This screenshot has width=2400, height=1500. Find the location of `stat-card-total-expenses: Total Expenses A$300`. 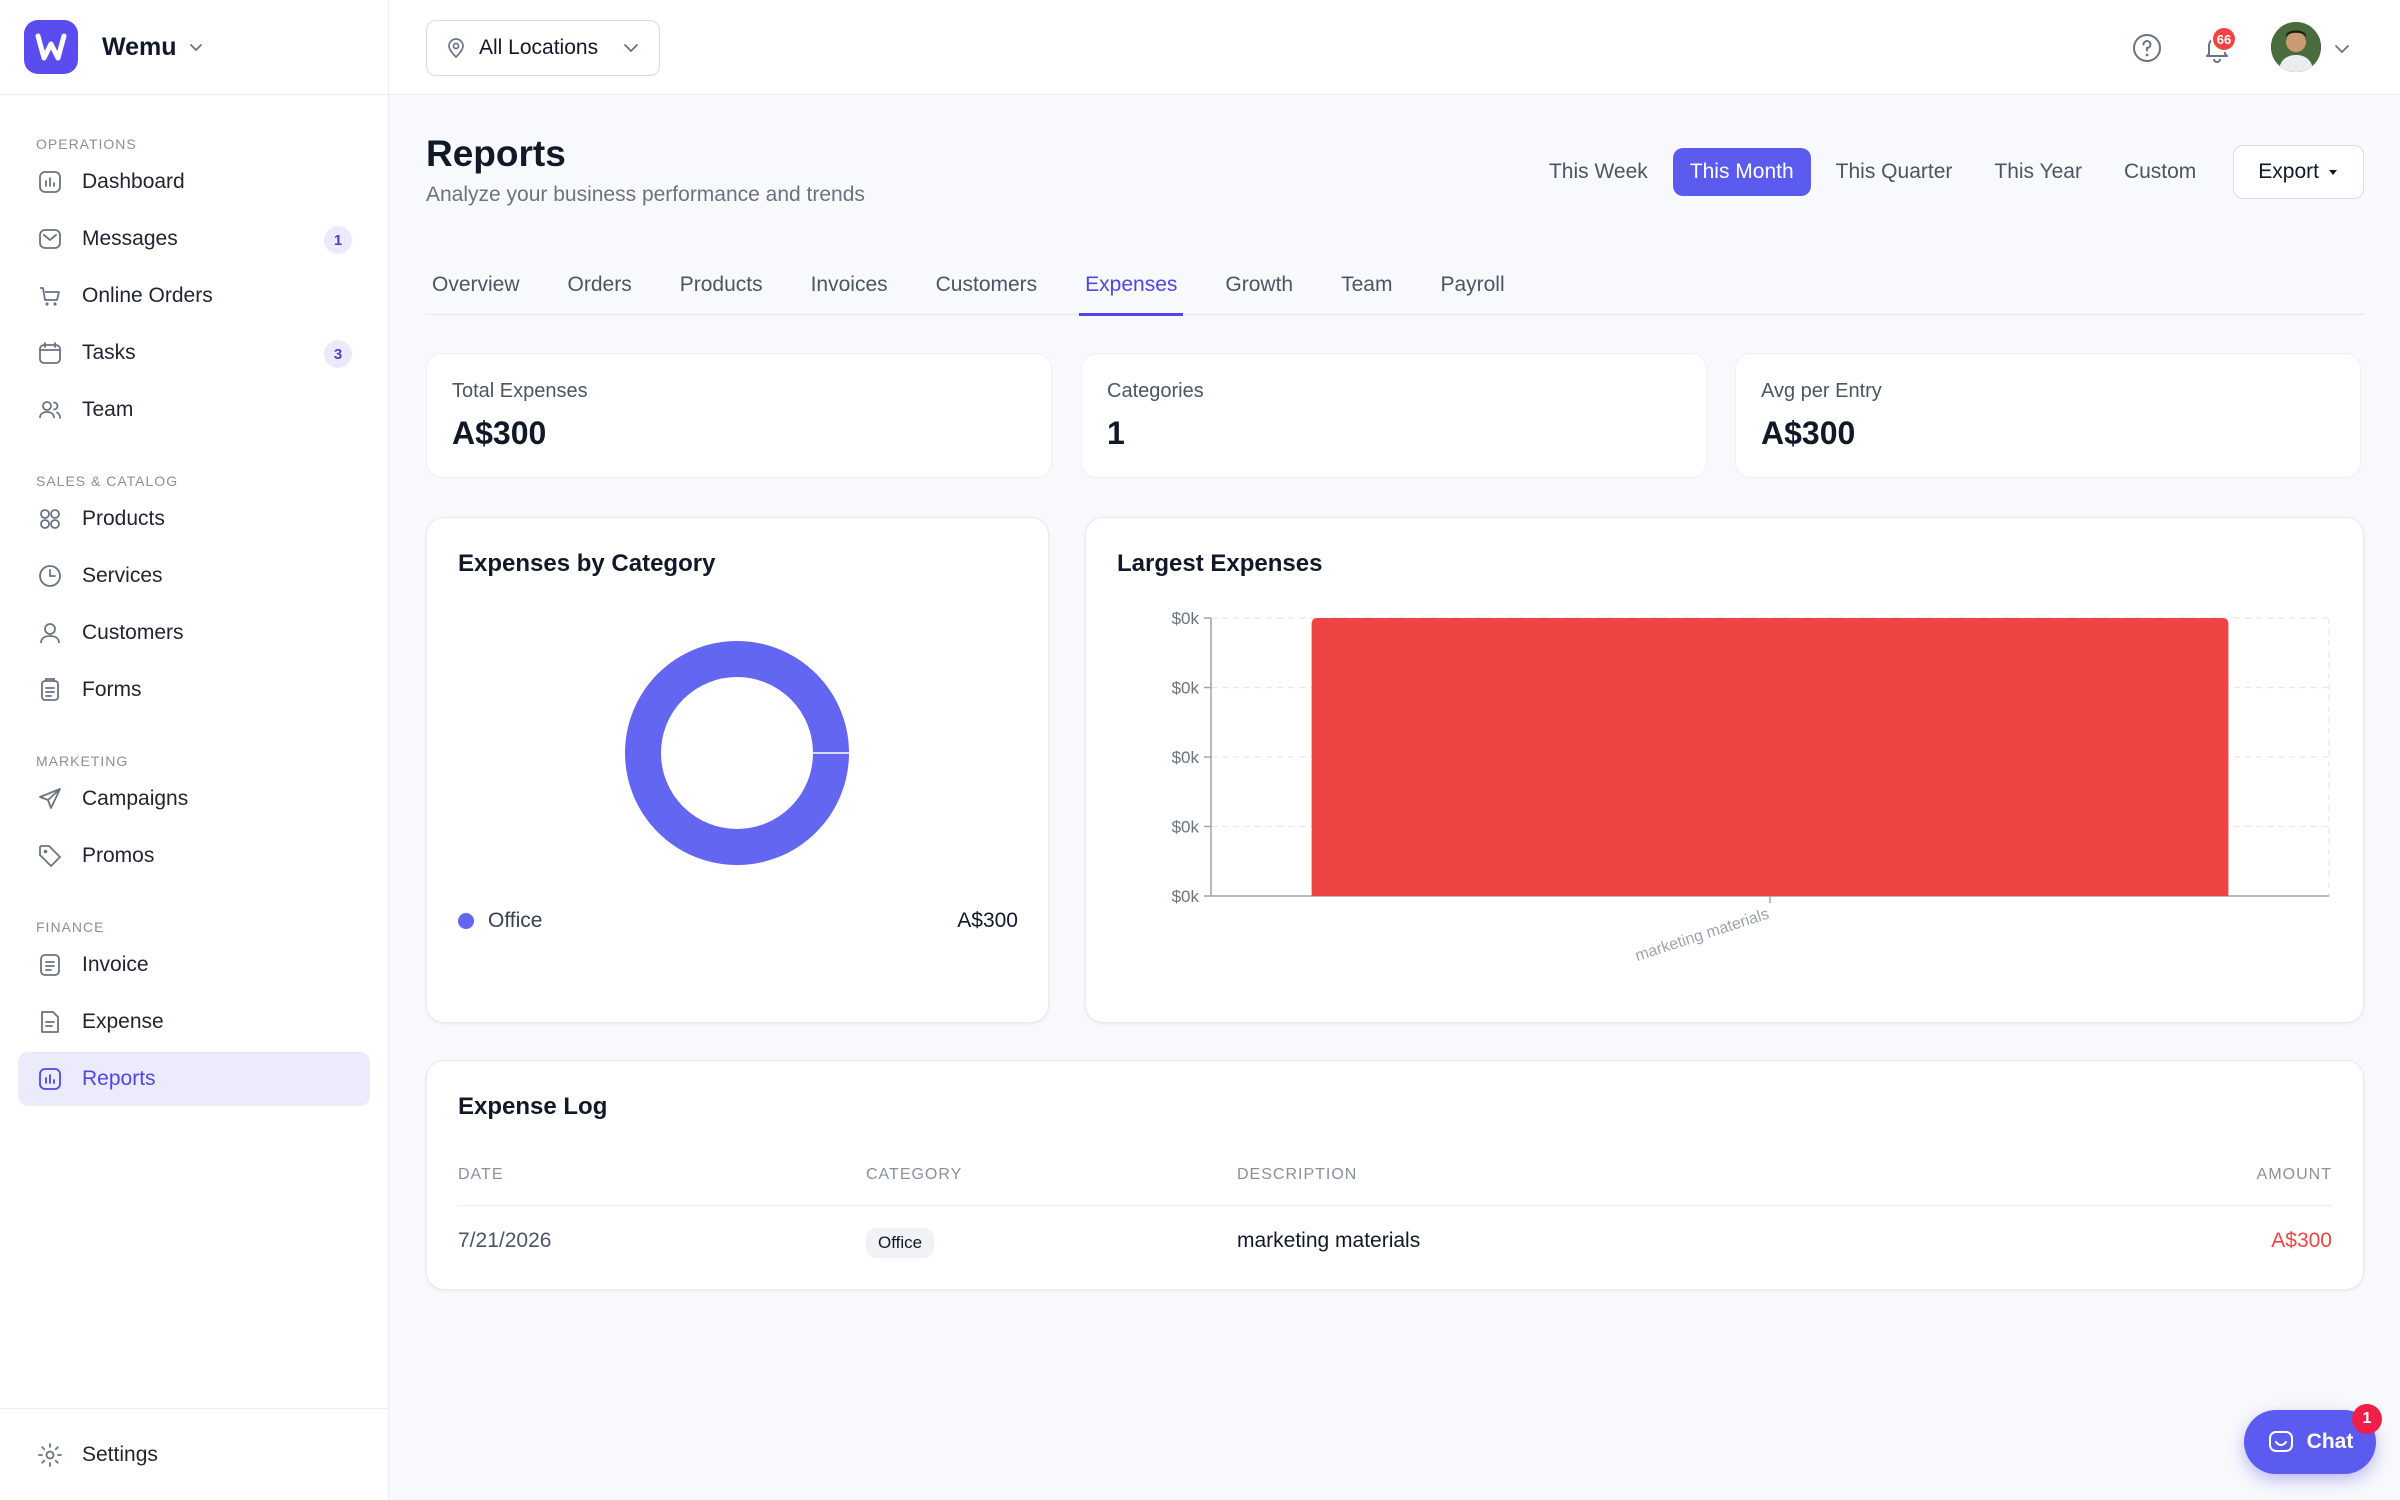

stat-card-total-expenses: Total Expenses A$300 is located at coordinates (739, 415).